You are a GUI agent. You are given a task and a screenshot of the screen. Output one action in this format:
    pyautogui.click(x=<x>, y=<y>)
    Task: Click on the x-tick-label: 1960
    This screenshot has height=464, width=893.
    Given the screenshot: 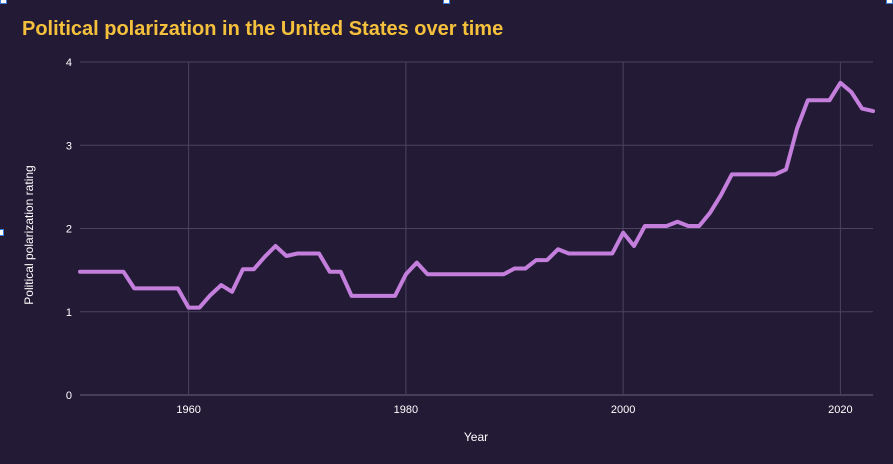 What is the action you would take?
    pyautogui.click(x=188, y=410)
    